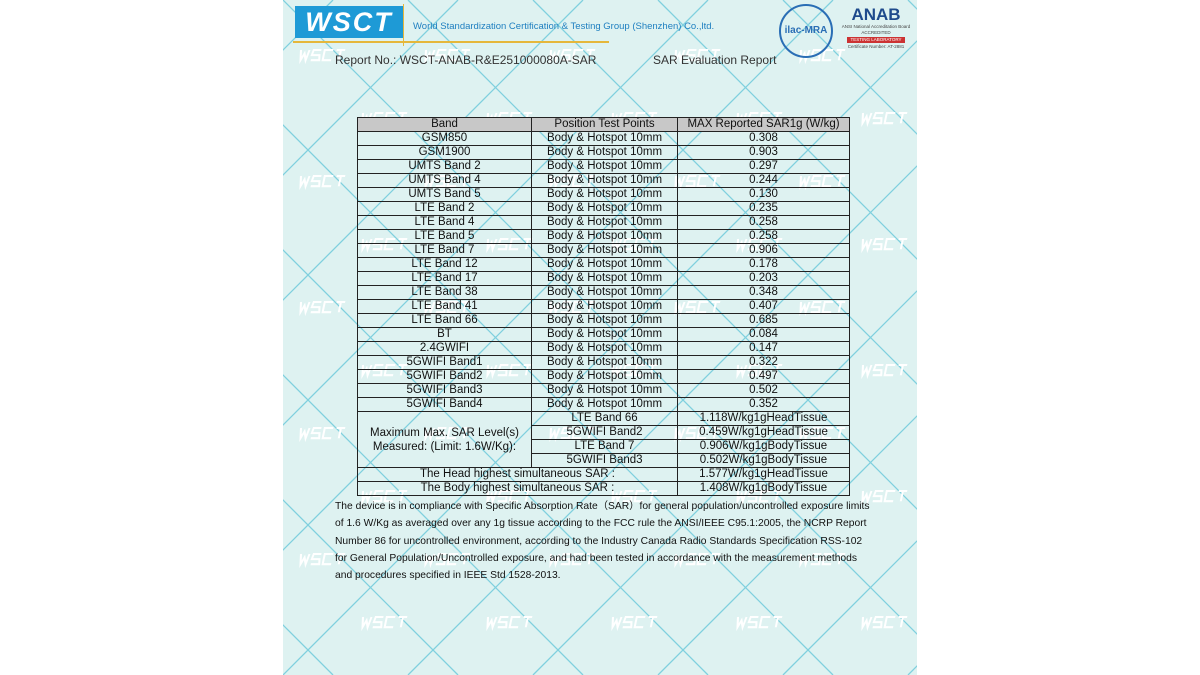  I want to click on divider, so click(403, 25).